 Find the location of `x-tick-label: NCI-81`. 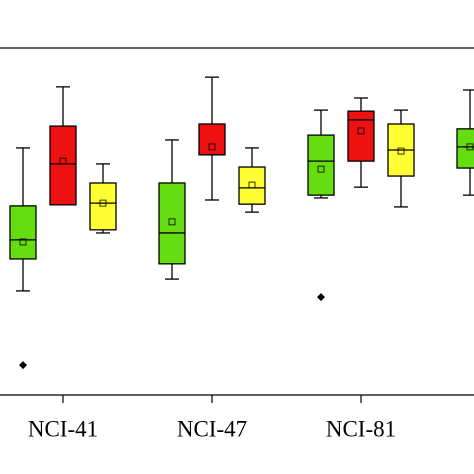

x-tick-label: NCI-81 is located at coordinates (361, 428).